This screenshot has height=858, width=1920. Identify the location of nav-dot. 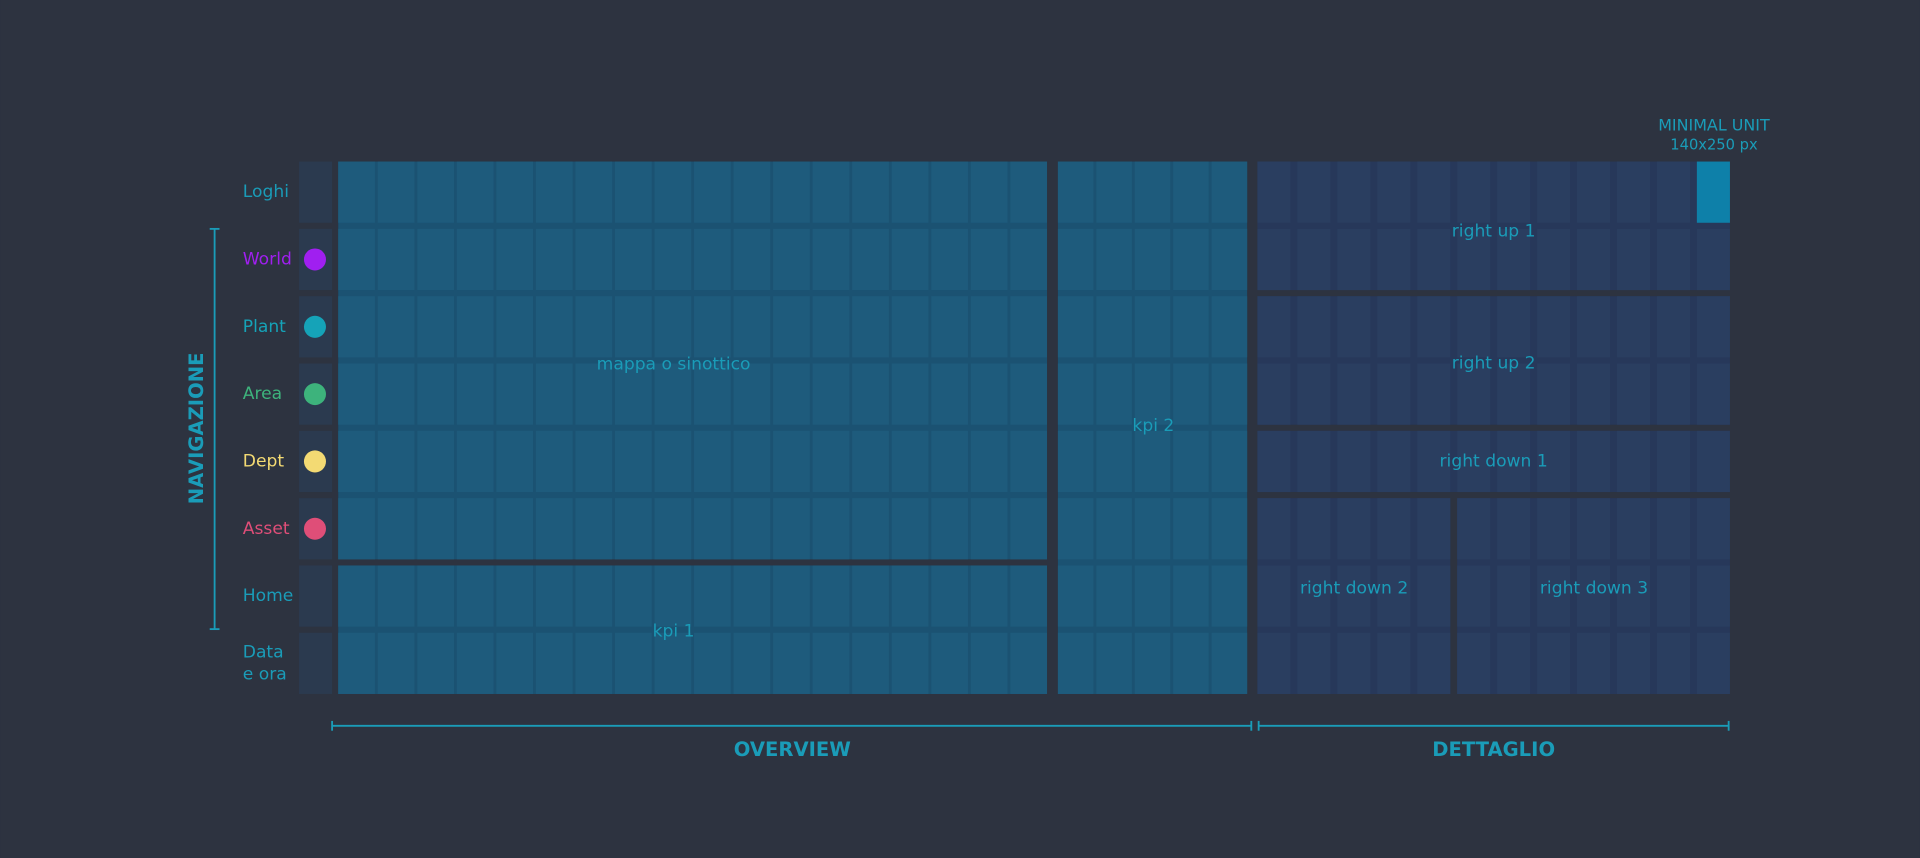
(314, 326).